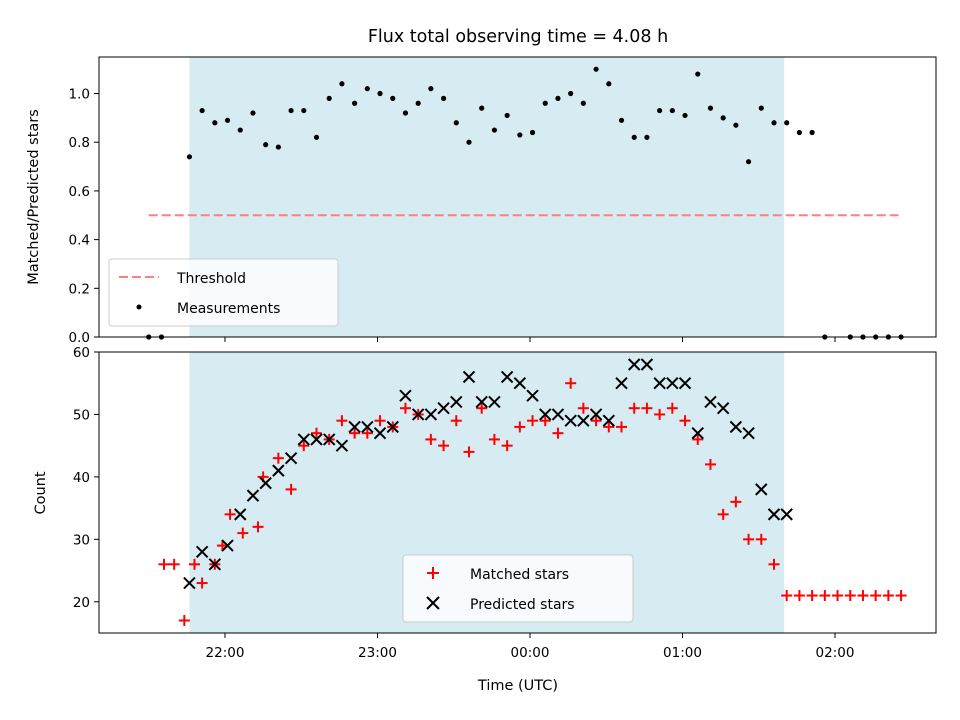 The width and height of the screenshot is (960, 720). Describe the element at coordinates (518, 588) in the screenshot. I see `count-legend-box` at that location.